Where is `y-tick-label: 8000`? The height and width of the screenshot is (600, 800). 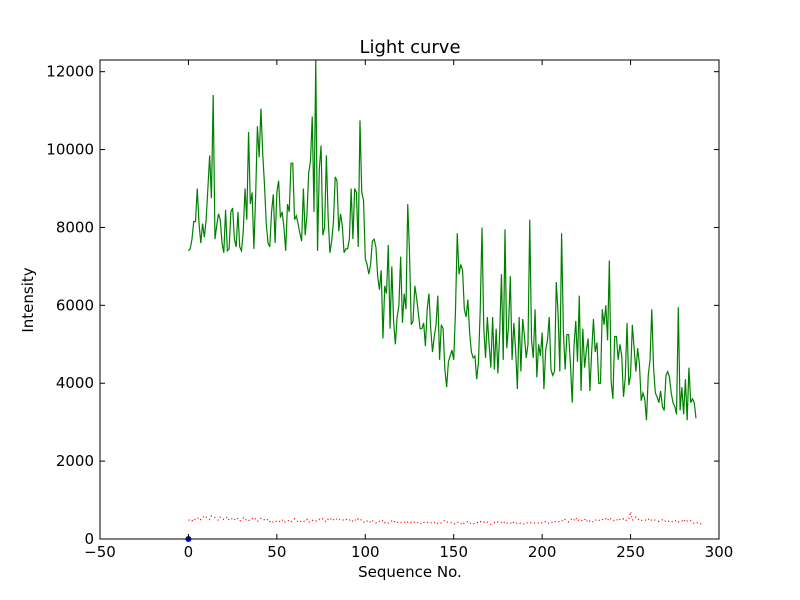 y-tick-label: 8000 is located at coordinates (75, 227).